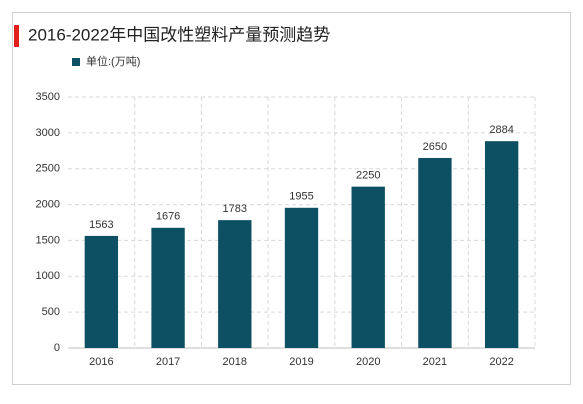 Image resolution: width=583 pixels, height=404 pixels. Describe the element at coordinates (435, 147) in the screenshot. I see `data-label: 2650` at that location.